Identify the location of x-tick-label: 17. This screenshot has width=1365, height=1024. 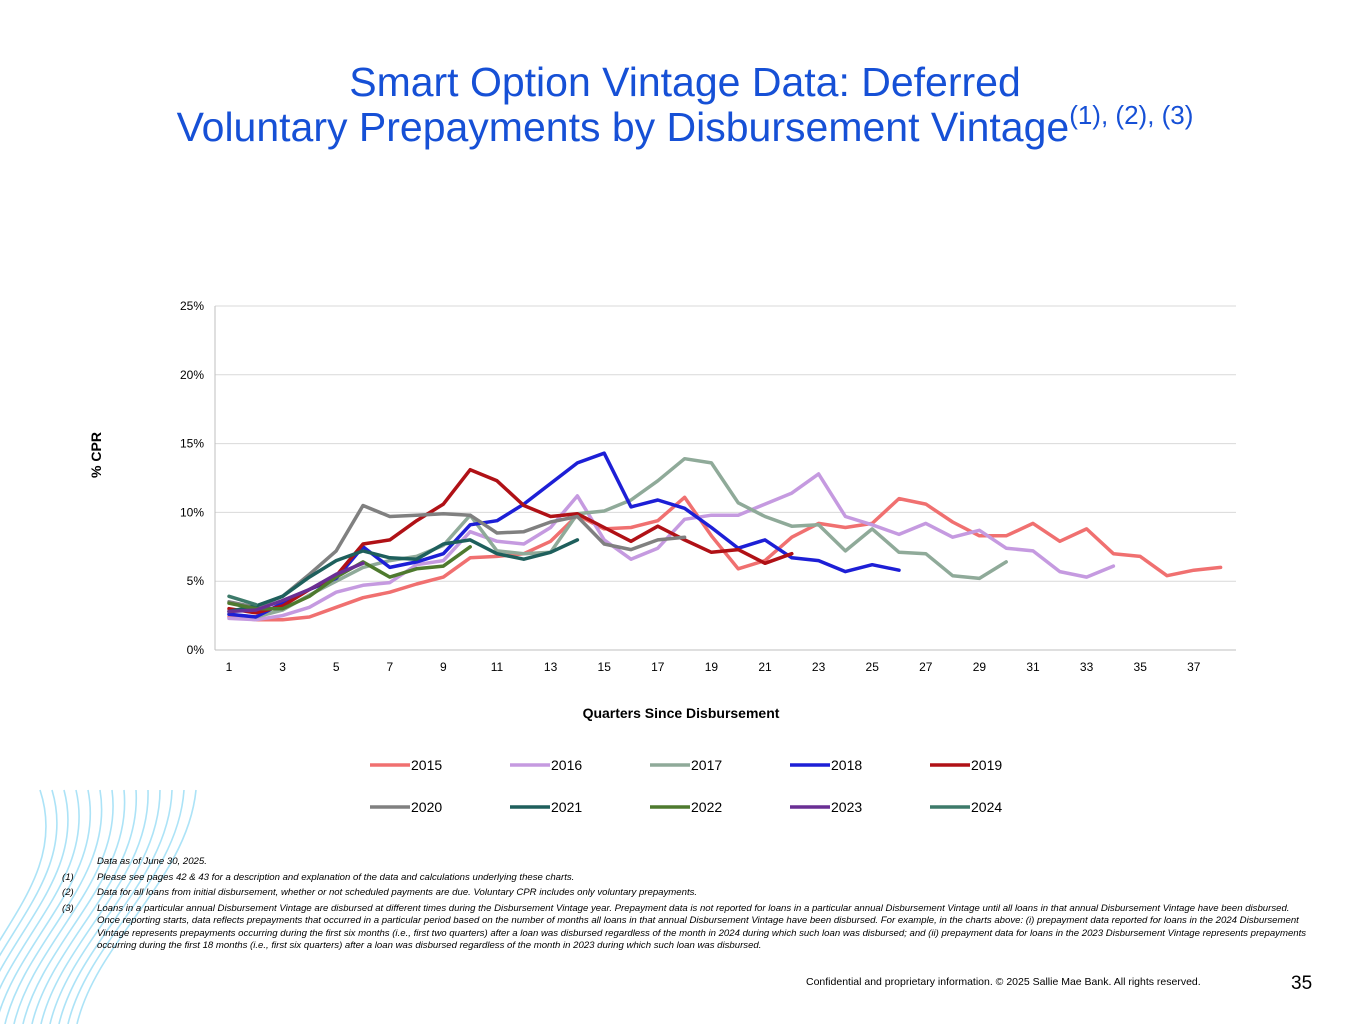
(658, 667).